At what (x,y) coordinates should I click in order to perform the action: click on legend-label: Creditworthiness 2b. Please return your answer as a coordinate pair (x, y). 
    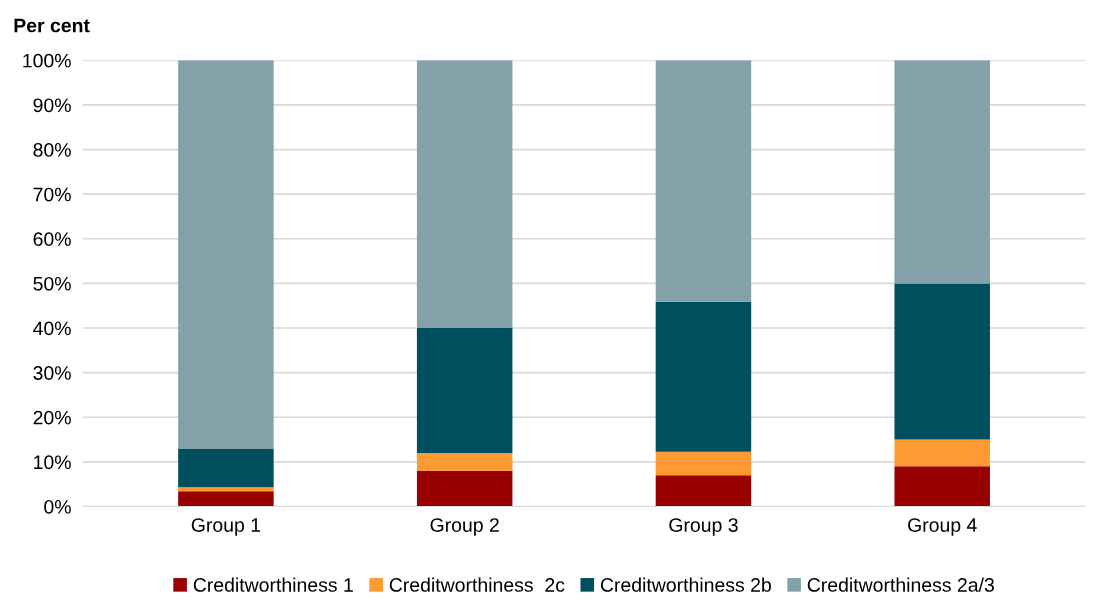
    Looking at the image, I should click on (685, 584).